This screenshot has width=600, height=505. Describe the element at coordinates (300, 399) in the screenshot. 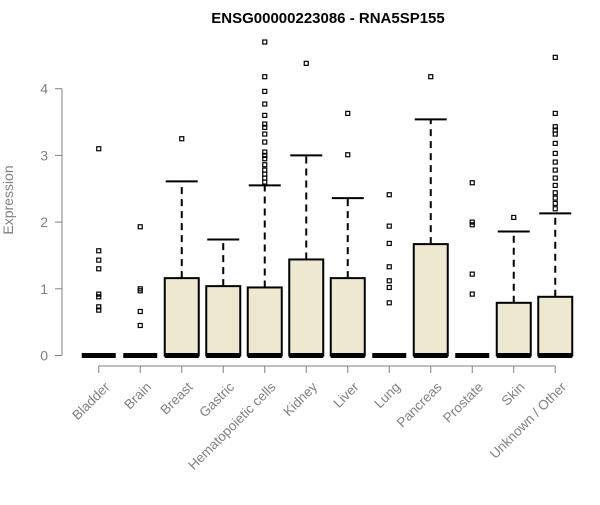

I see `x-tick-label: Kidney` at that location.